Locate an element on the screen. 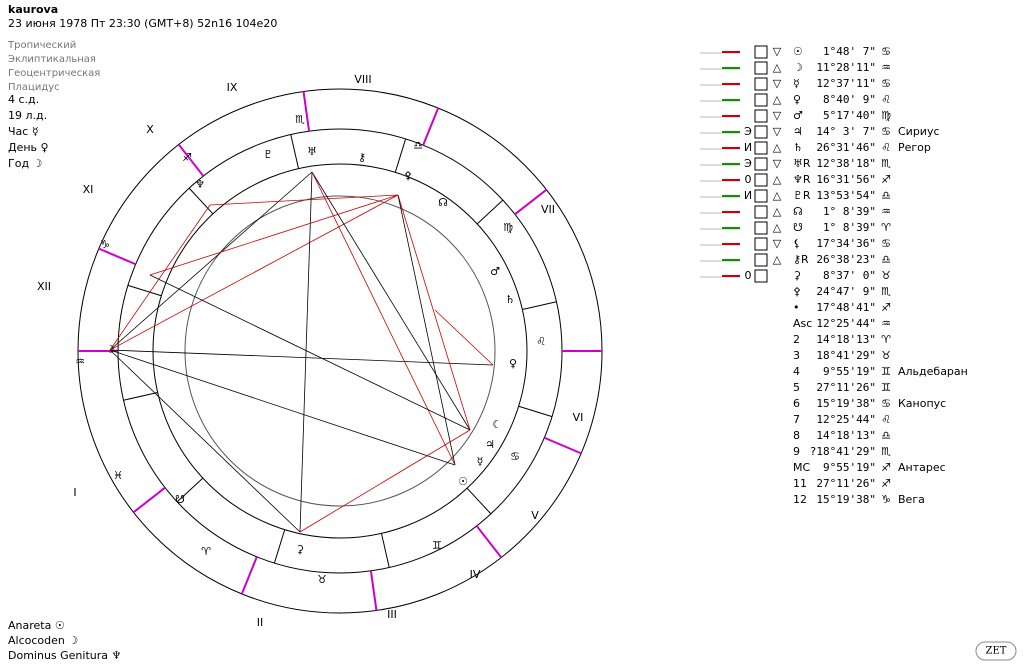 The height and width of the screenshot is (664, 1024). position: 15°19'38" is located at coordinates (846, 403).